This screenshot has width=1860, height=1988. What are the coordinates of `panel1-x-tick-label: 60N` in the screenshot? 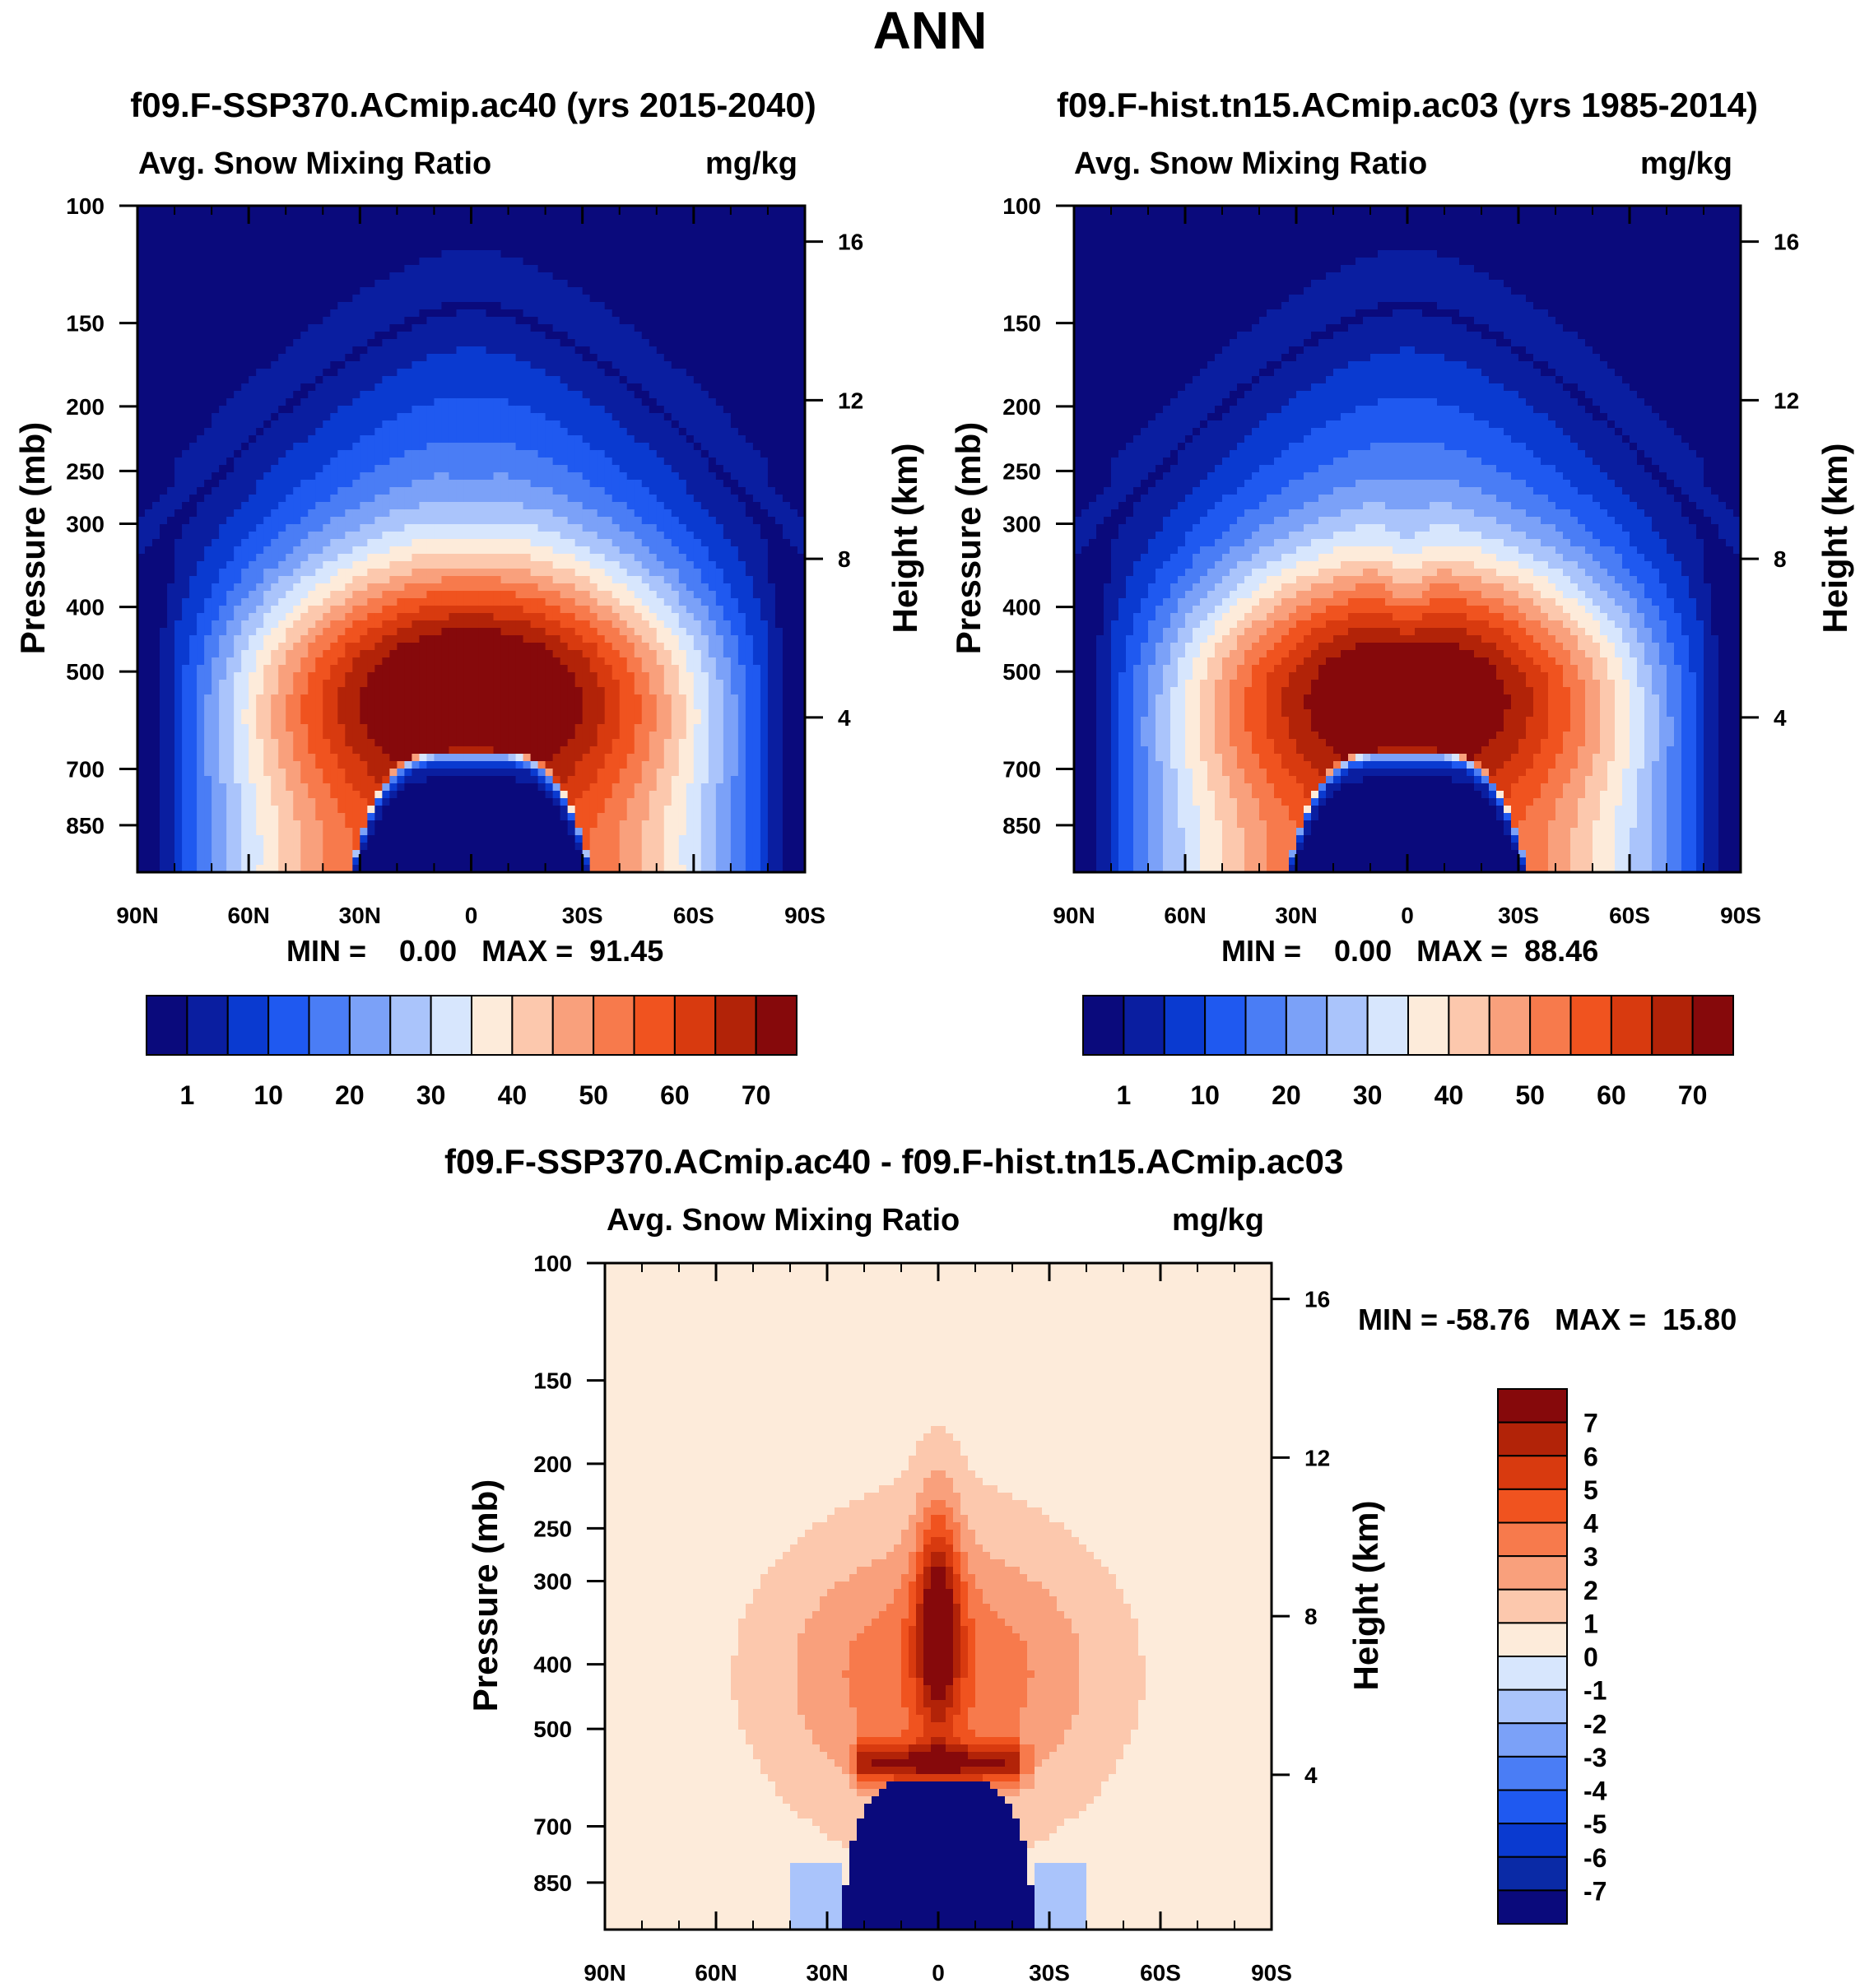 It's located at (248, 915).